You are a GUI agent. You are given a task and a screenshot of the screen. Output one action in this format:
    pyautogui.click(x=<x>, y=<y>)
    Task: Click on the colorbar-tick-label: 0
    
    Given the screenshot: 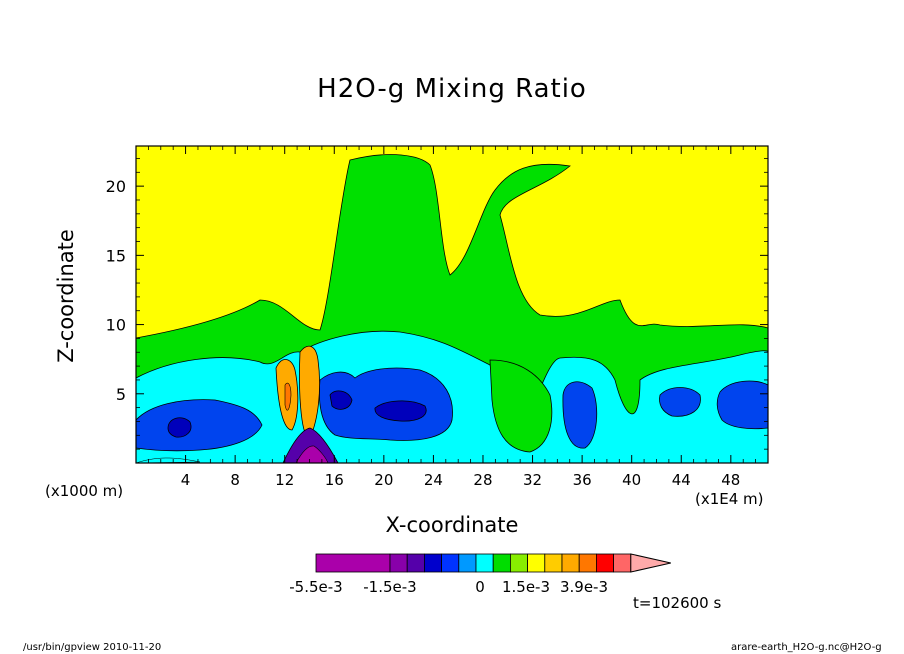 What is the action you would take?
    pyautogui.click(x=480, y=587)
    